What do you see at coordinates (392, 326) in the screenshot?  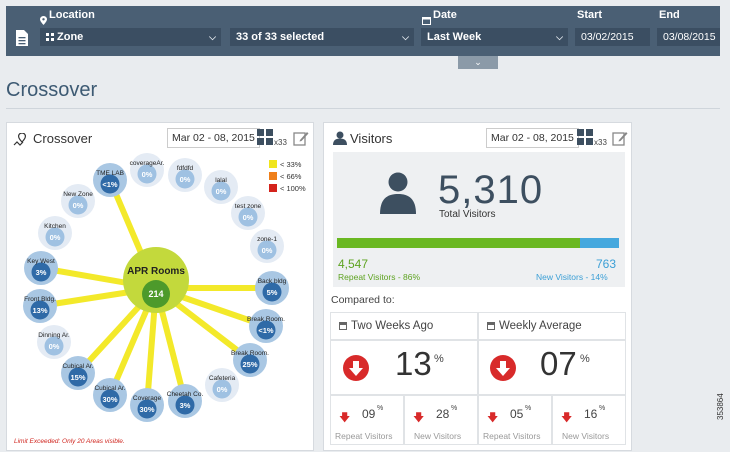 I see `comparison-title: Two Weeks Ago` at bounding box center [392, 326].